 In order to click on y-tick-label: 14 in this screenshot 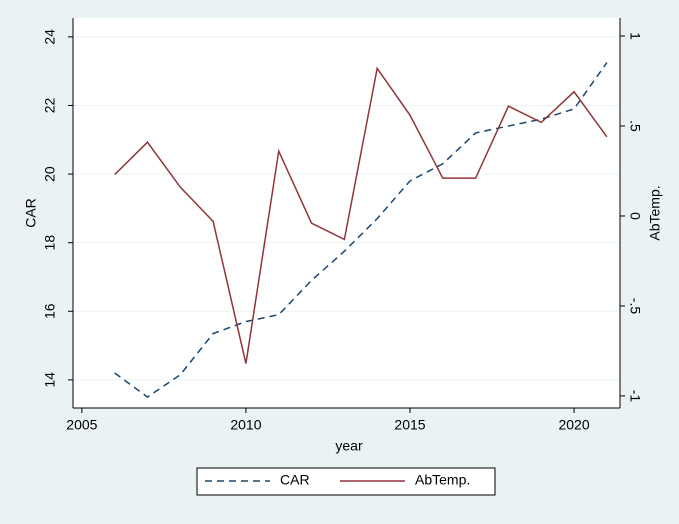, I will do `click(50, 380)`.